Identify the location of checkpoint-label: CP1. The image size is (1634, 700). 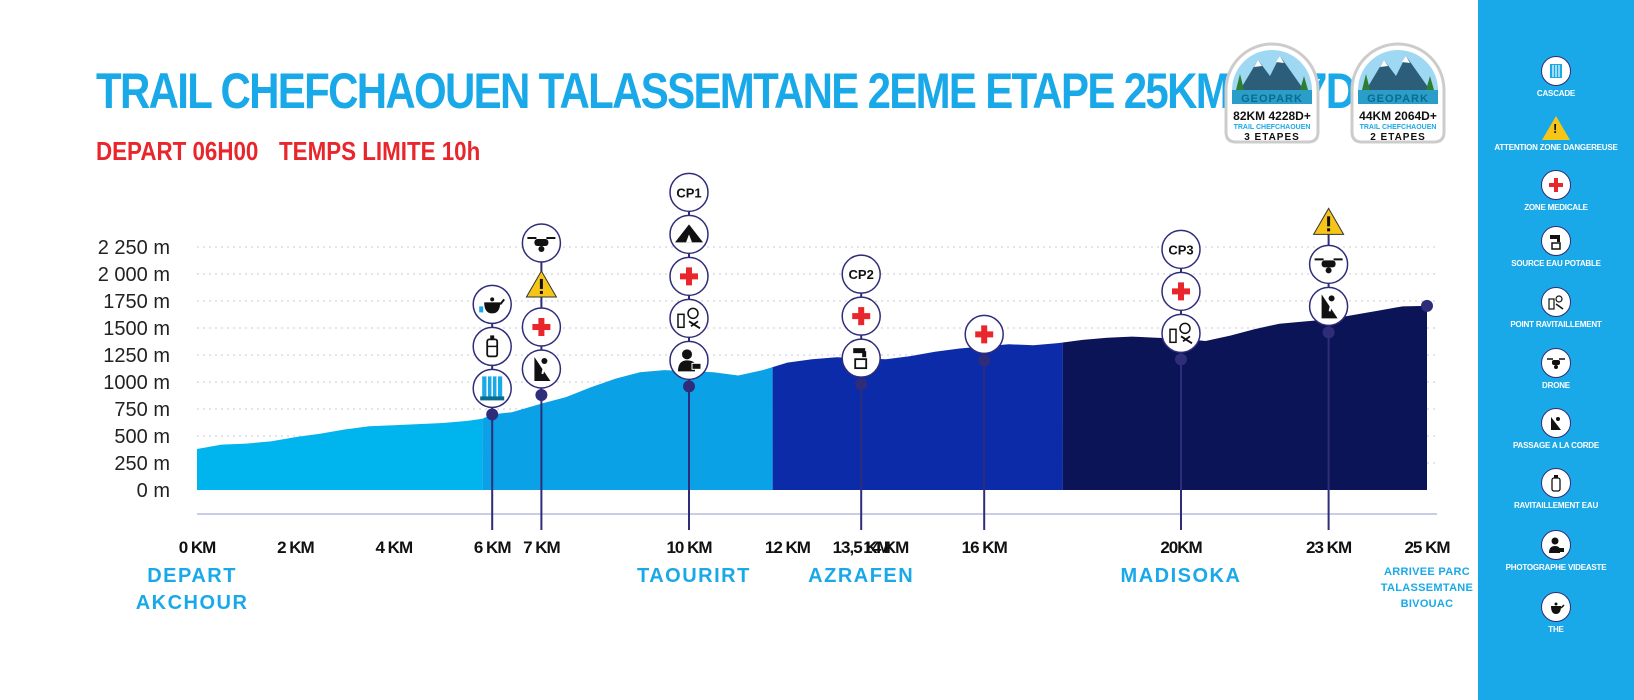
(688, 192).